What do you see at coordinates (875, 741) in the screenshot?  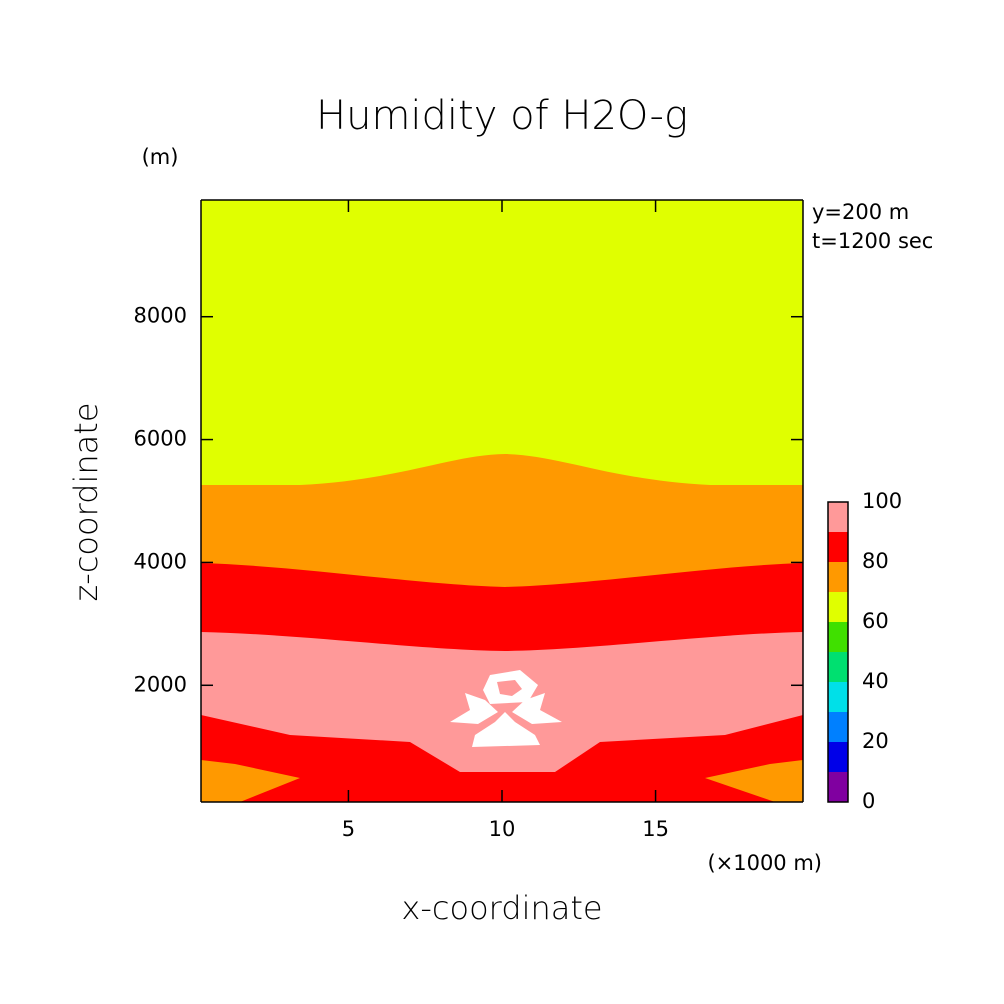 I see `colorbar-label: 20` at bounding box center [875, 741].